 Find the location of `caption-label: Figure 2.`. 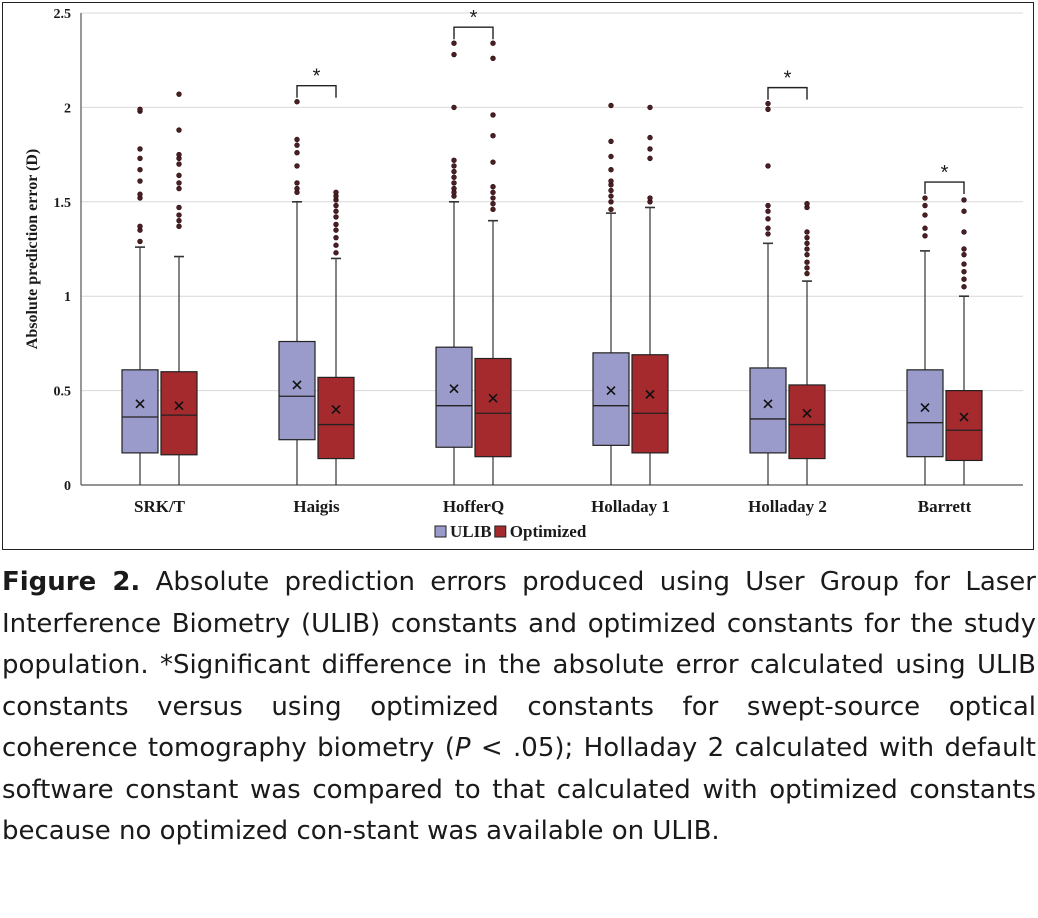

caption-label: Figure 2. is located at coordinates (71, 582).